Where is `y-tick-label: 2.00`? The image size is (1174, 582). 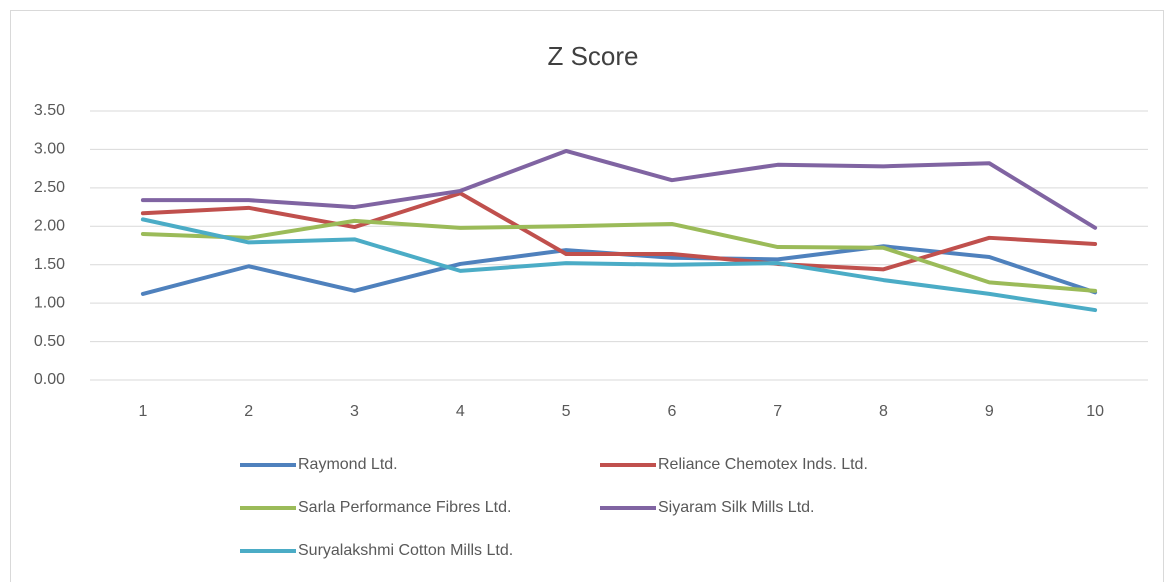
y-tick-label: 2.00 is located at coordinates (49, 226).